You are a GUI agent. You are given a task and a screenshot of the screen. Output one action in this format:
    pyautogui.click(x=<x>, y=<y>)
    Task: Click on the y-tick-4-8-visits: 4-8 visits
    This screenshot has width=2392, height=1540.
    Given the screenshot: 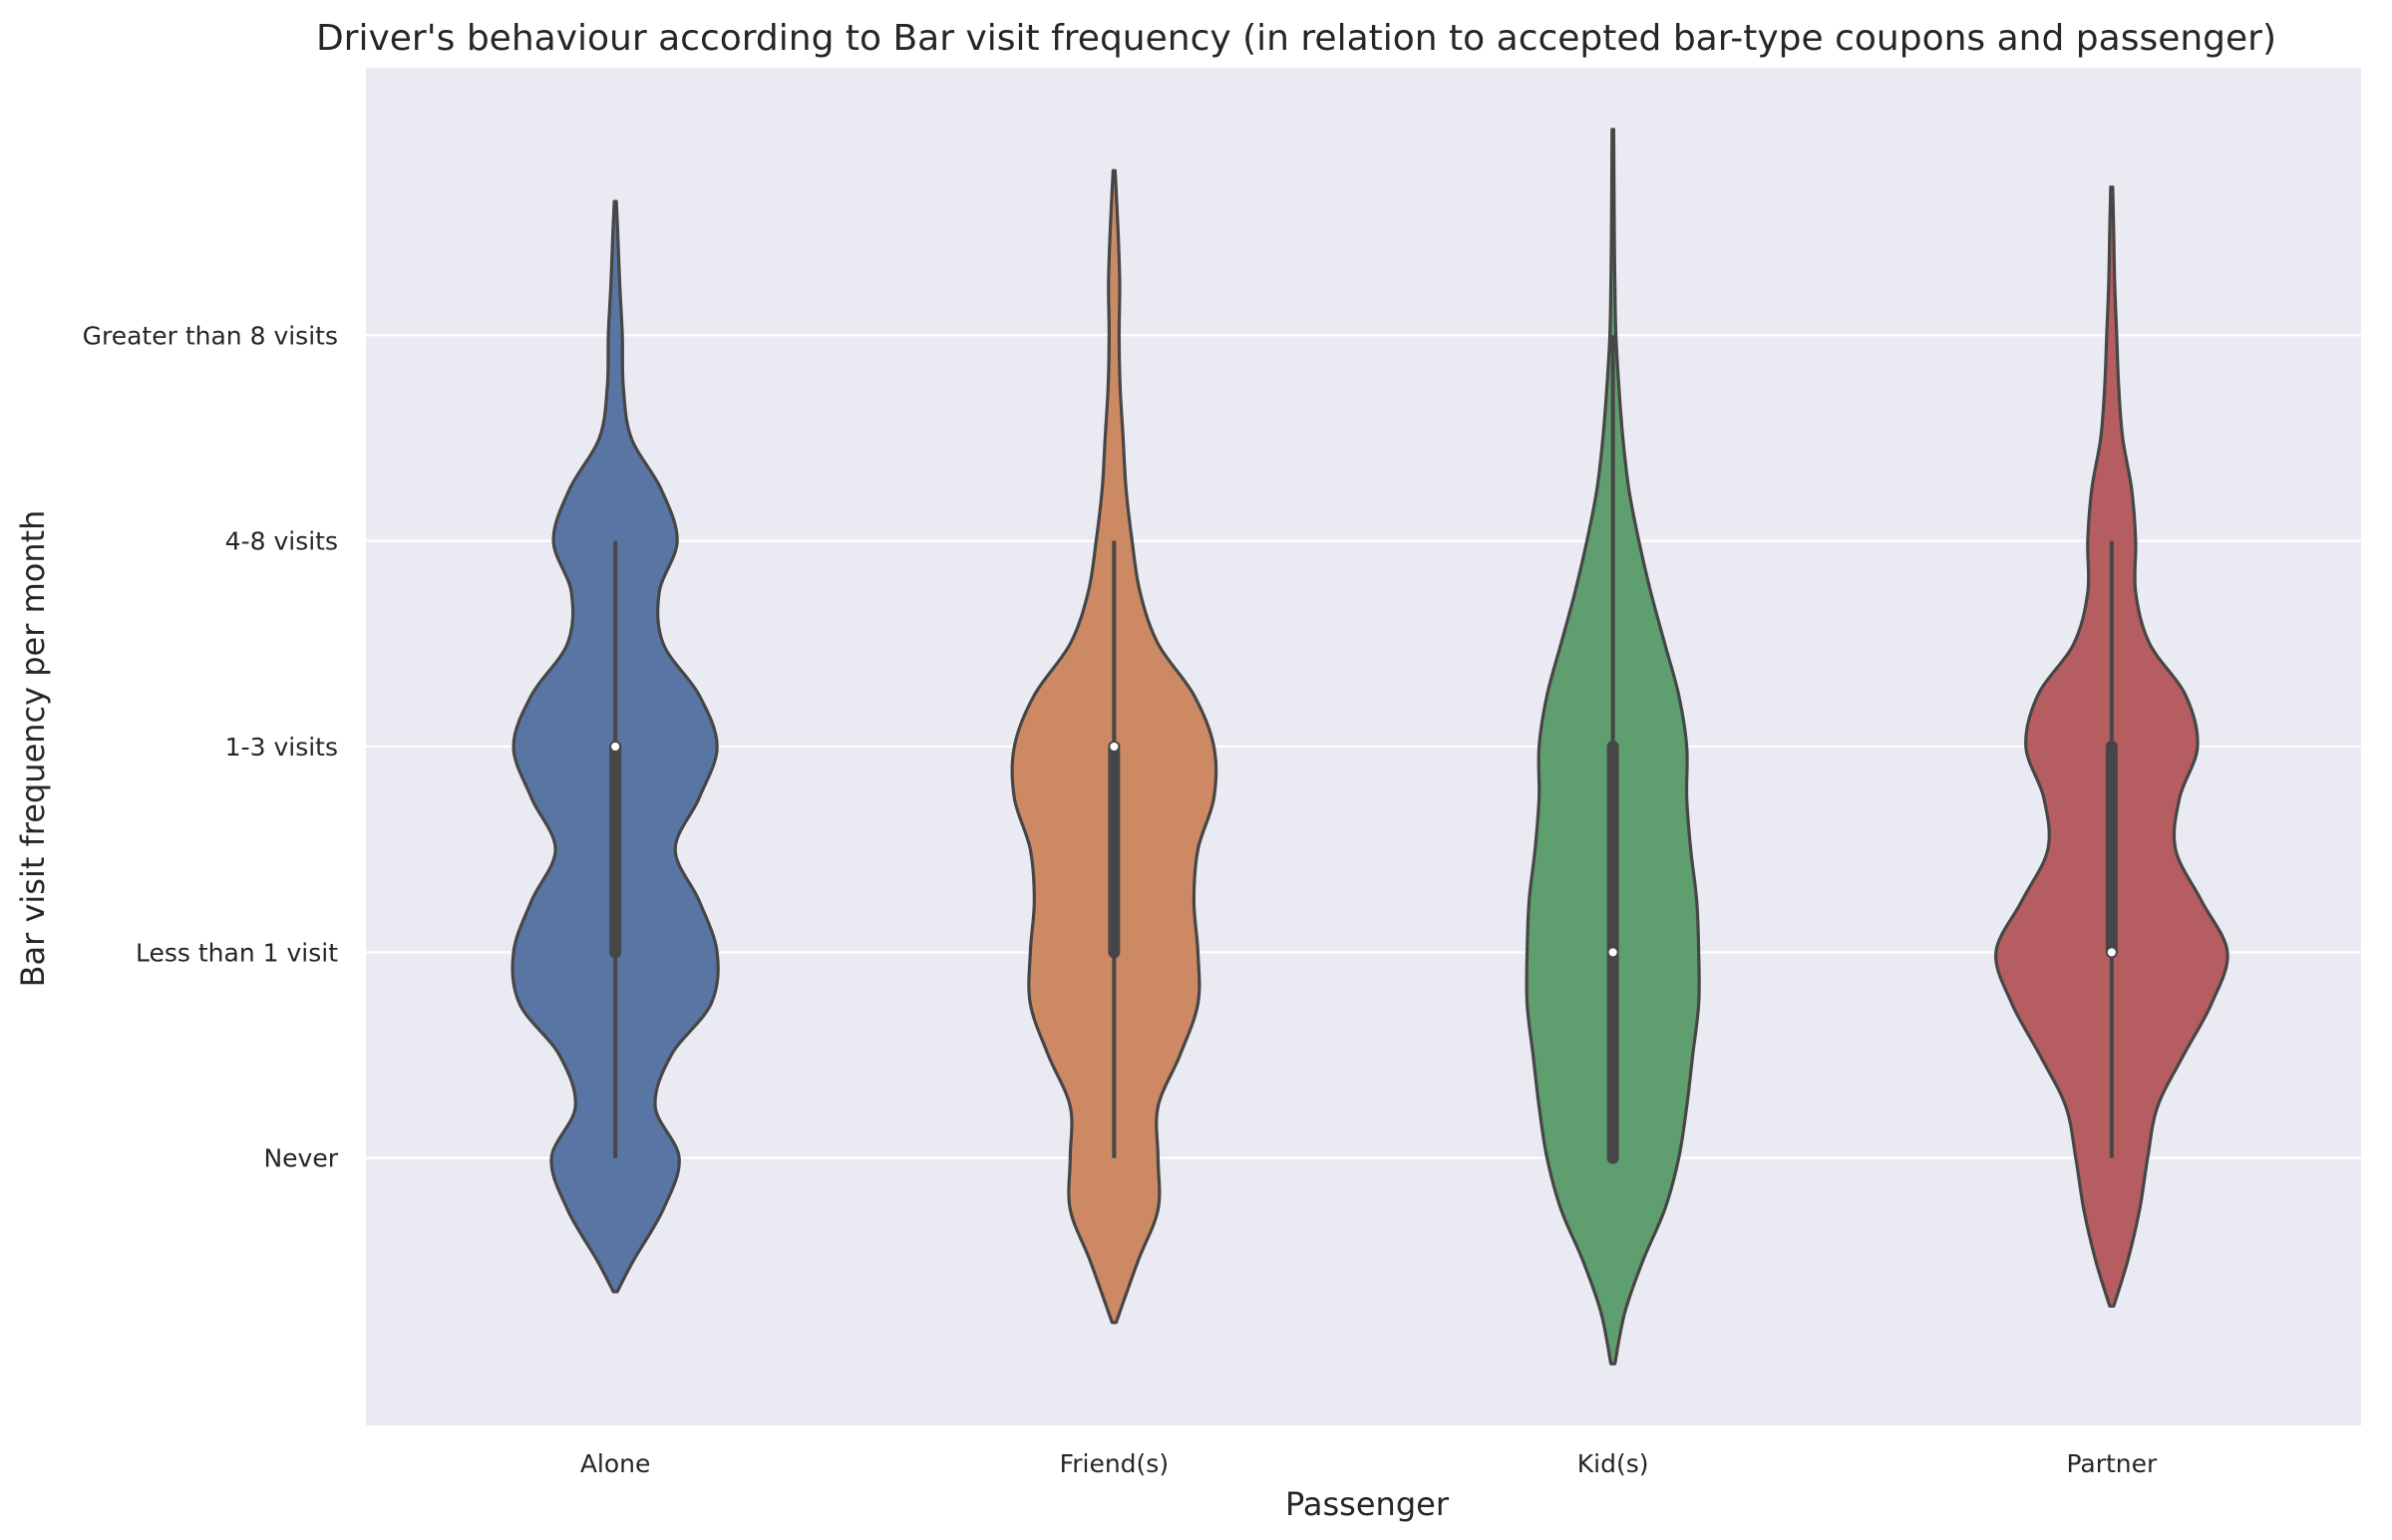 What is the action you would take?
    pyautogui.click(x=281, y=542)
    